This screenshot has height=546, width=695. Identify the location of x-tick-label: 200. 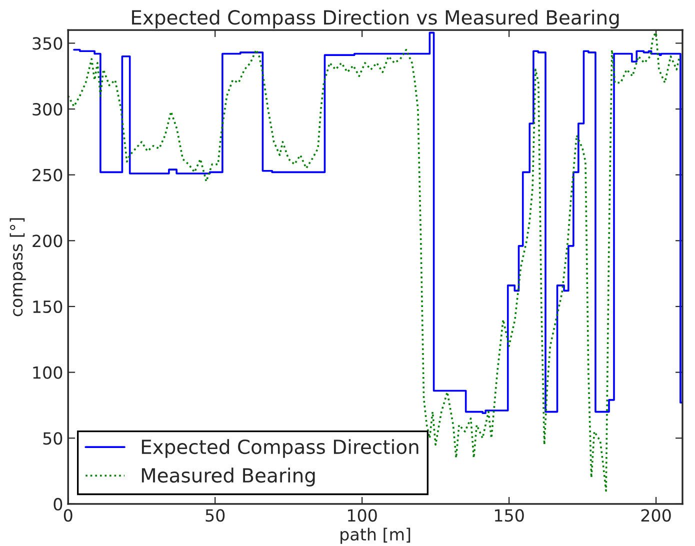
(656, 515).